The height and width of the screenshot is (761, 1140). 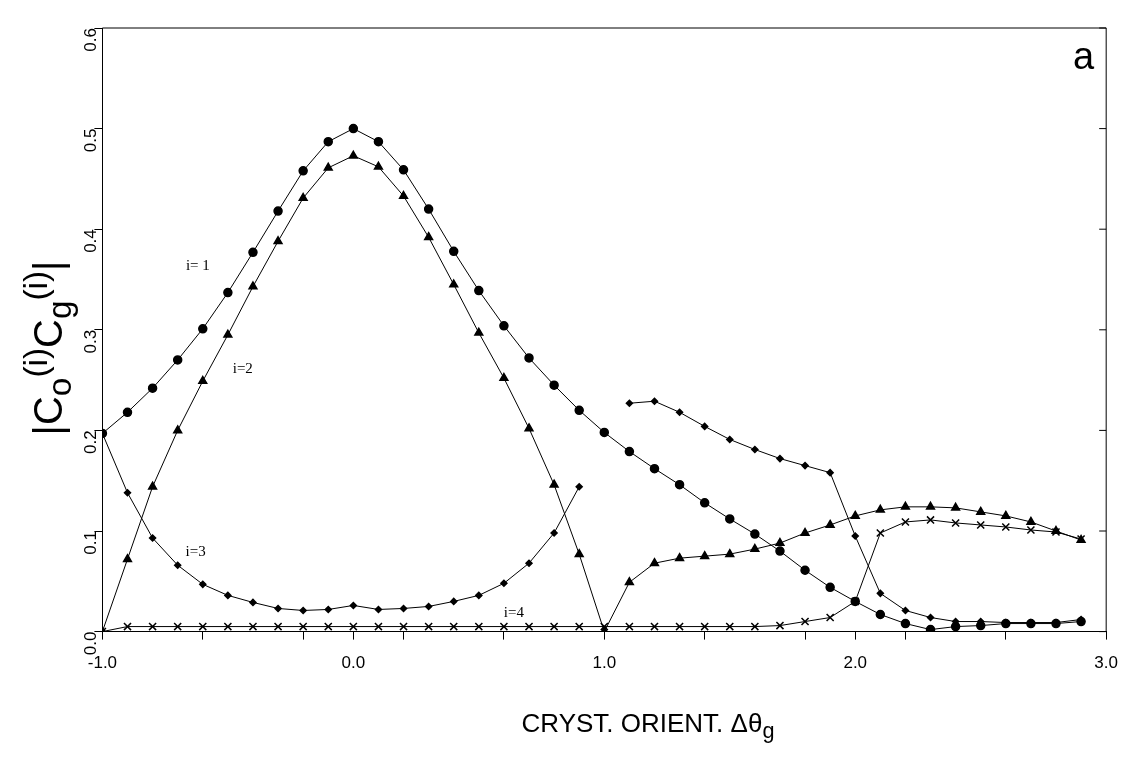 I want to click on x-tick-label: 1.0, so click(x=604, y=663).